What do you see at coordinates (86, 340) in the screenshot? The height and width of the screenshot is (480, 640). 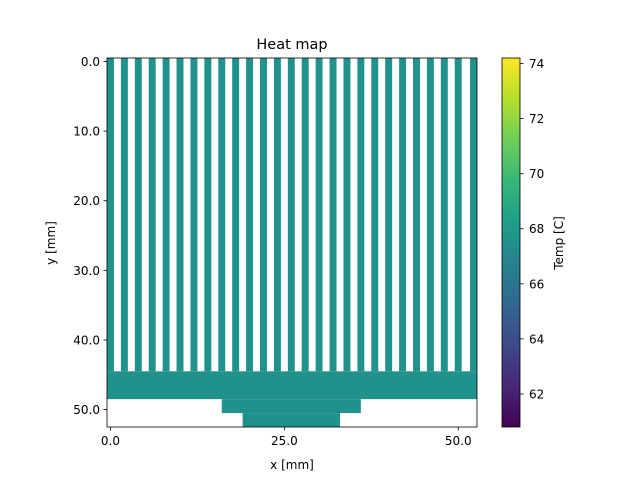 I see `y-tick-label: 40.0` at bounding box center [86, 340].